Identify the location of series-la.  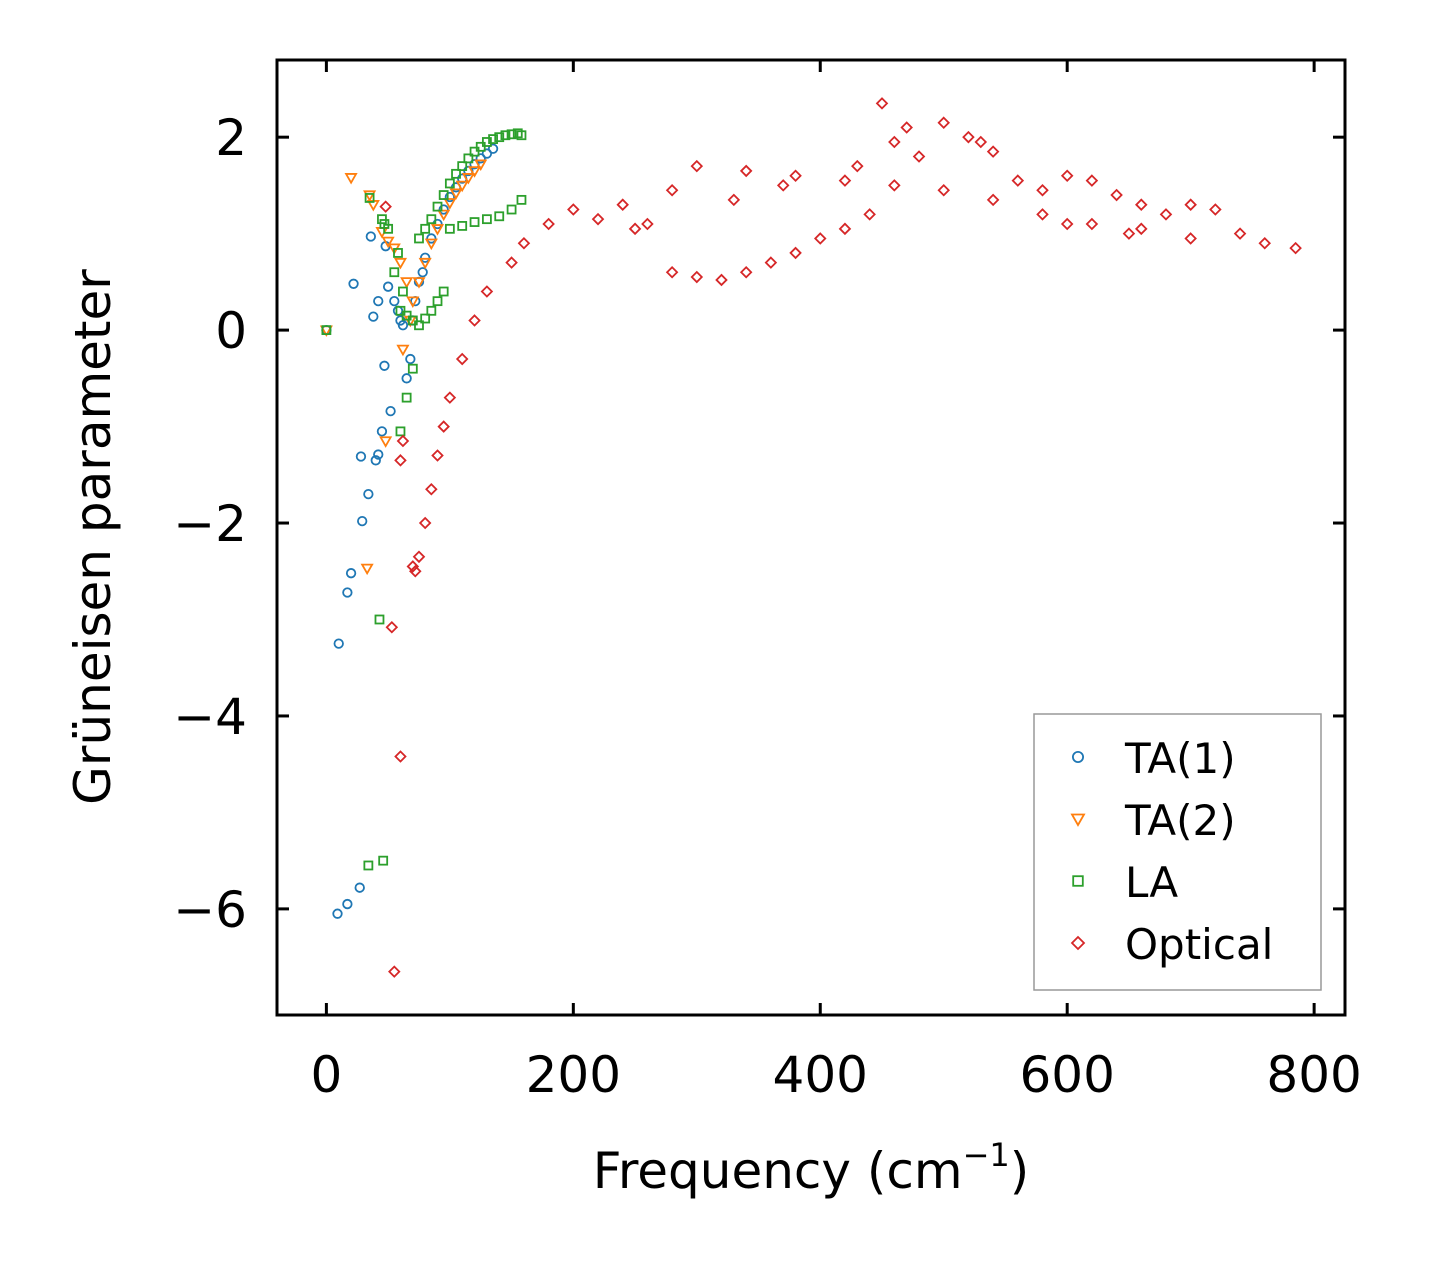
(424, 499).